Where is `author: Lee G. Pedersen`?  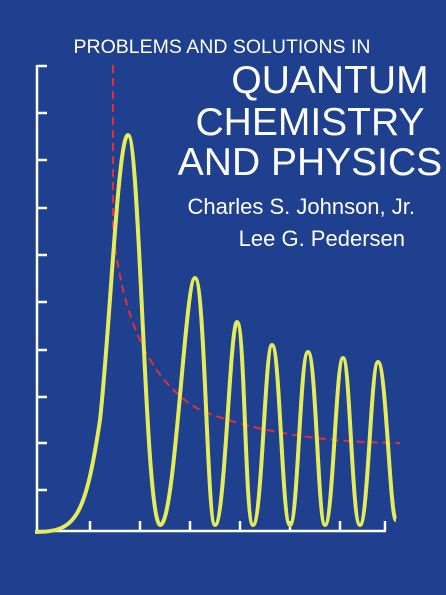
author: Lee G. Pedersen is located at coordinates (322, 238).